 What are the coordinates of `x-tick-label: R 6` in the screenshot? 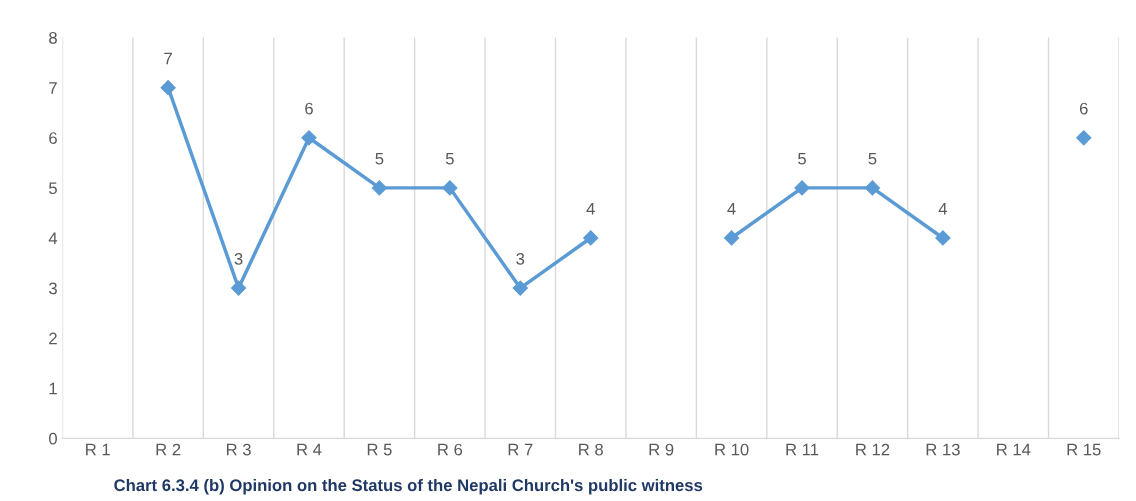 It's located at (450, 449).